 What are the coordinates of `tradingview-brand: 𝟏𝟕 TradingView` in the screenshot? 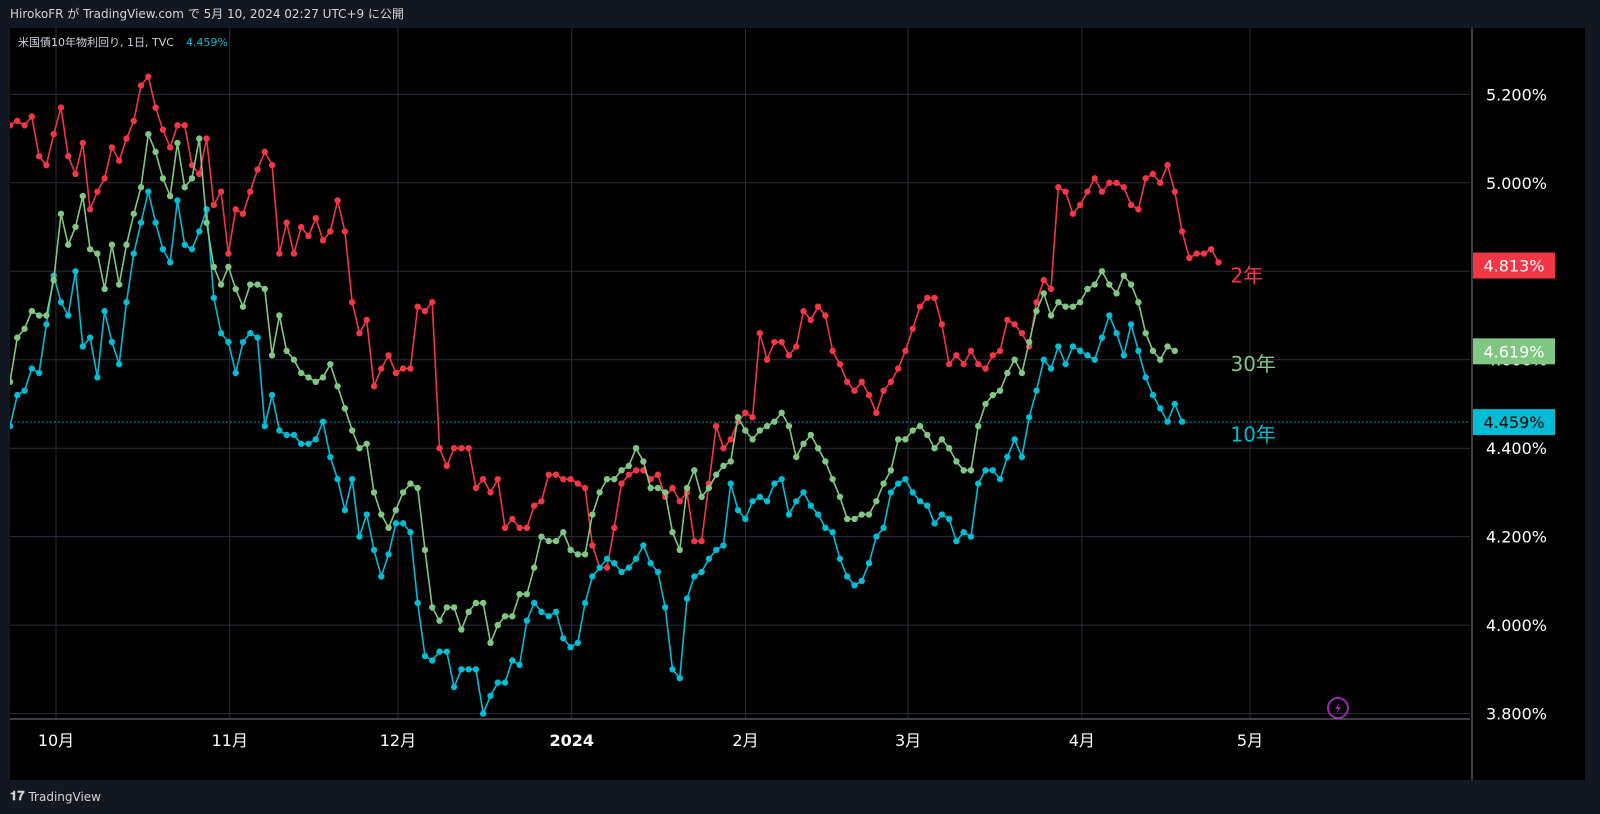 It's located at (55, 796).